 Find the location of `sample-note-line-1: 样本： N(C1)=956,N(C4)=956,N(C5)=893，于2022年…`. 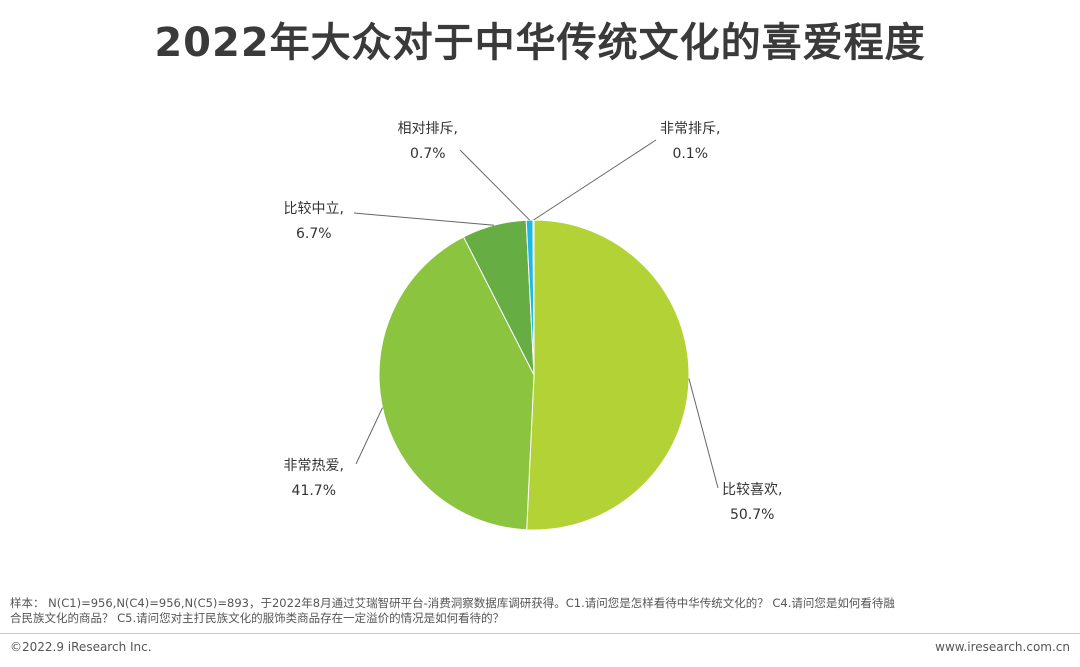

sample-note-line-1: 样本： N(C1)=956,N(C4)=956,N(C5)=893，于2022年… is located at coordinates (452, 603).